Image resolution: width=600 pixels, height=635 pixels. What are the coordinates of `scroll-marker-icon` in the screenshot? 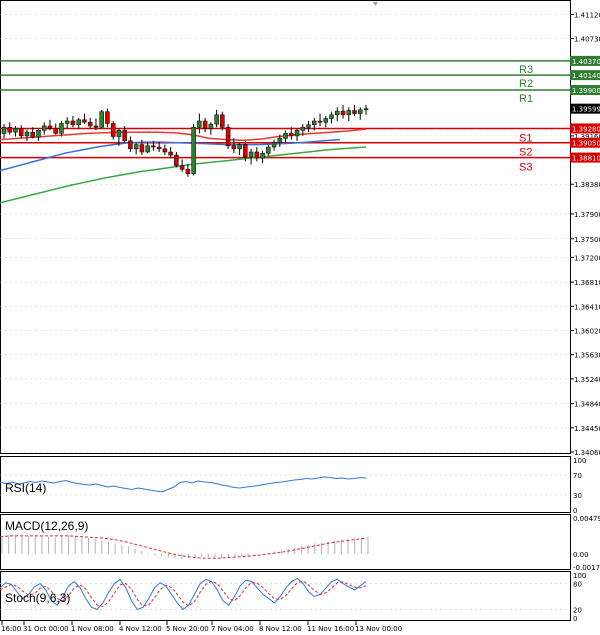 It's located at (375, 4).